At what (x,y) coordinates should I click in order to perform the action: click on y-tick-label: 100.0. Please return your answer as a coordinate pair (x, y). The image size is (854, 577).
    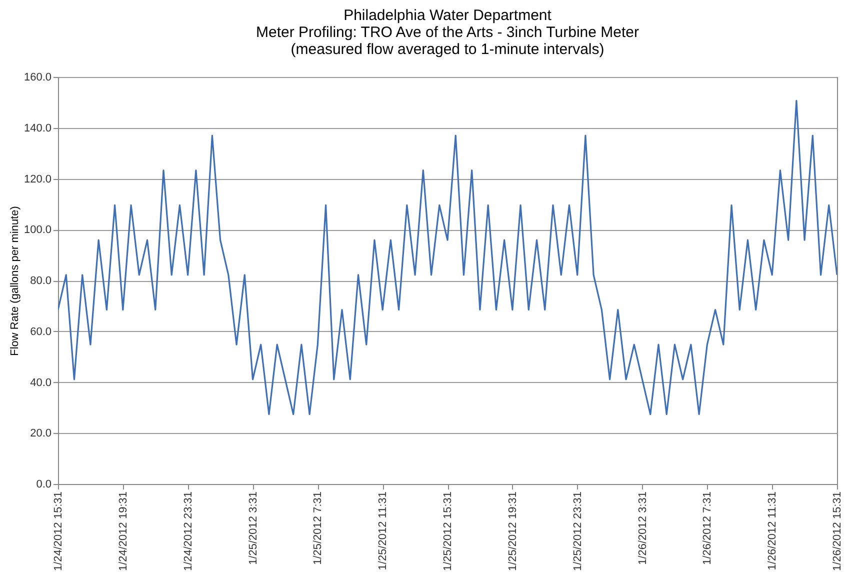
    Looking at the image, I should click on (38, 230).